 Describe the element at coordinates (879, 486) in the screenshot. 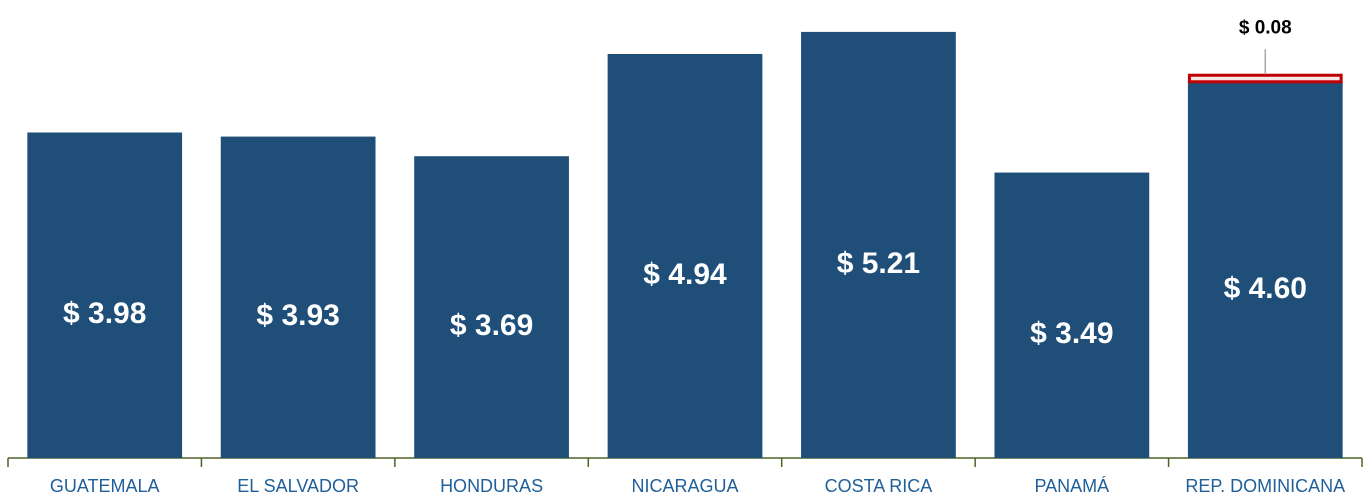

I see `x-tick-label: COSTA RICA` at that location.